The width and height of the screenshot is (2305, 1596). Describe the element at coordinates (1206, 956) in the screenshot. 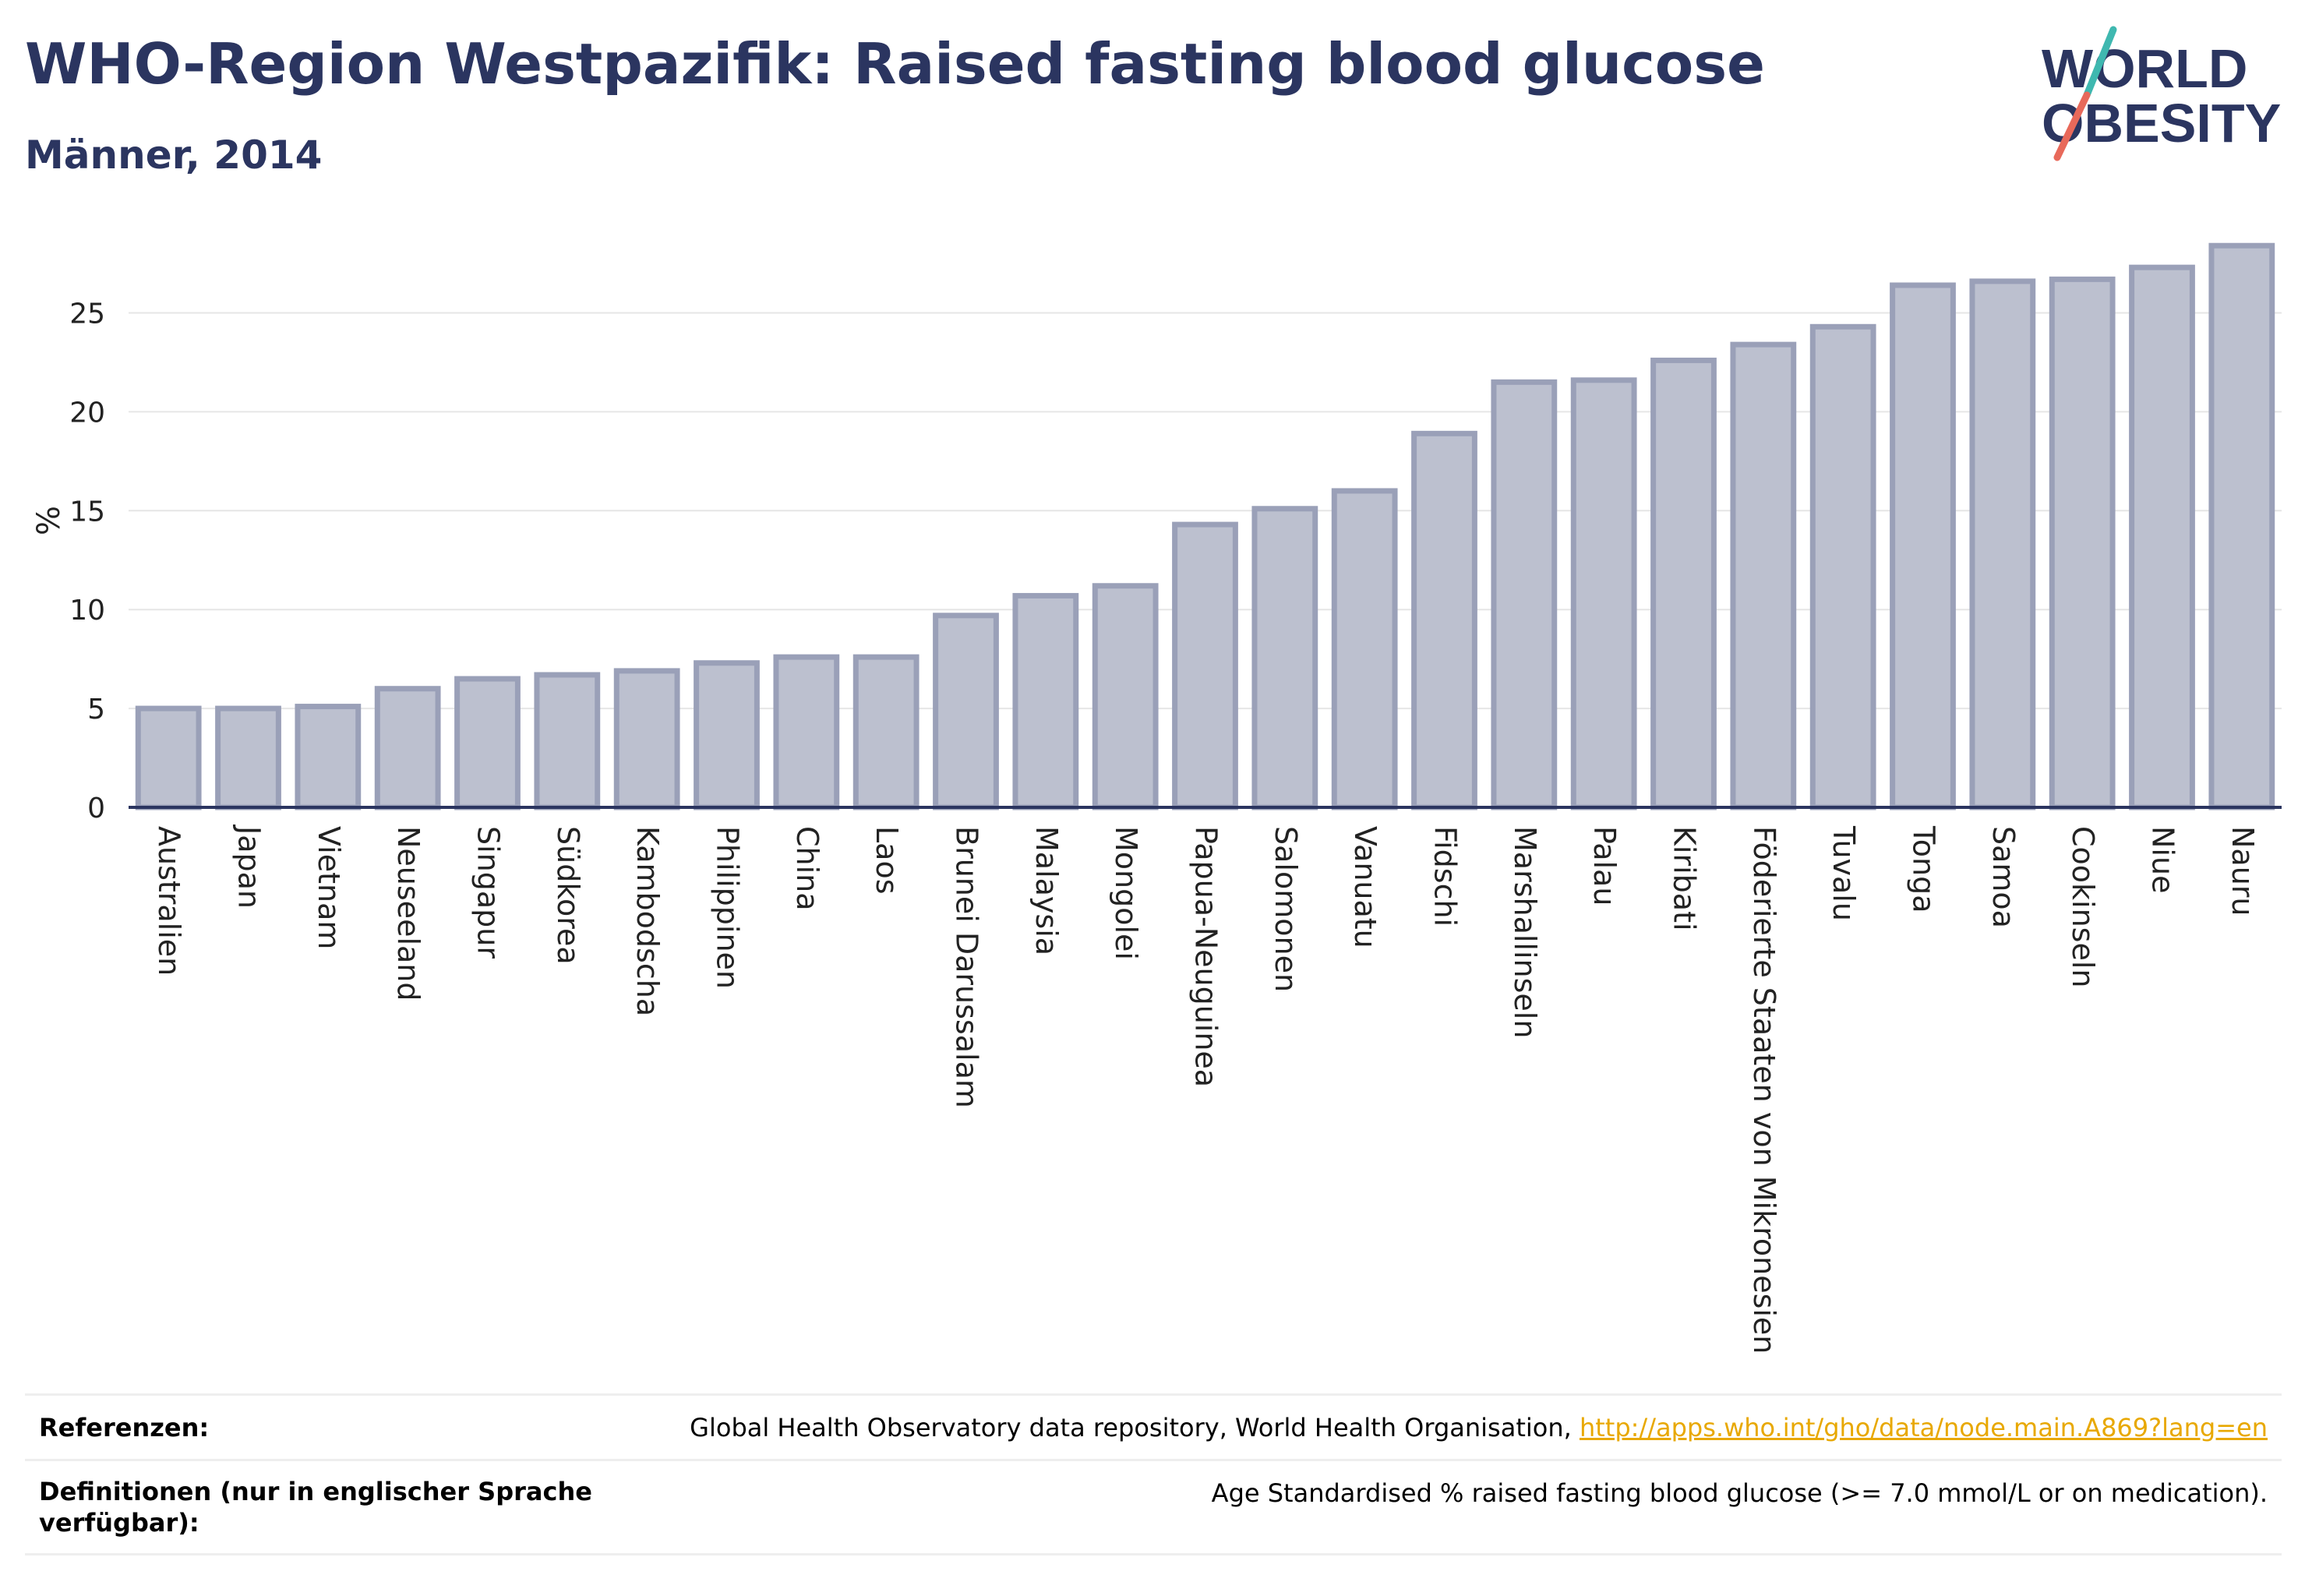

I see `x-tick-label: Papua-Neuguinea` at that location.